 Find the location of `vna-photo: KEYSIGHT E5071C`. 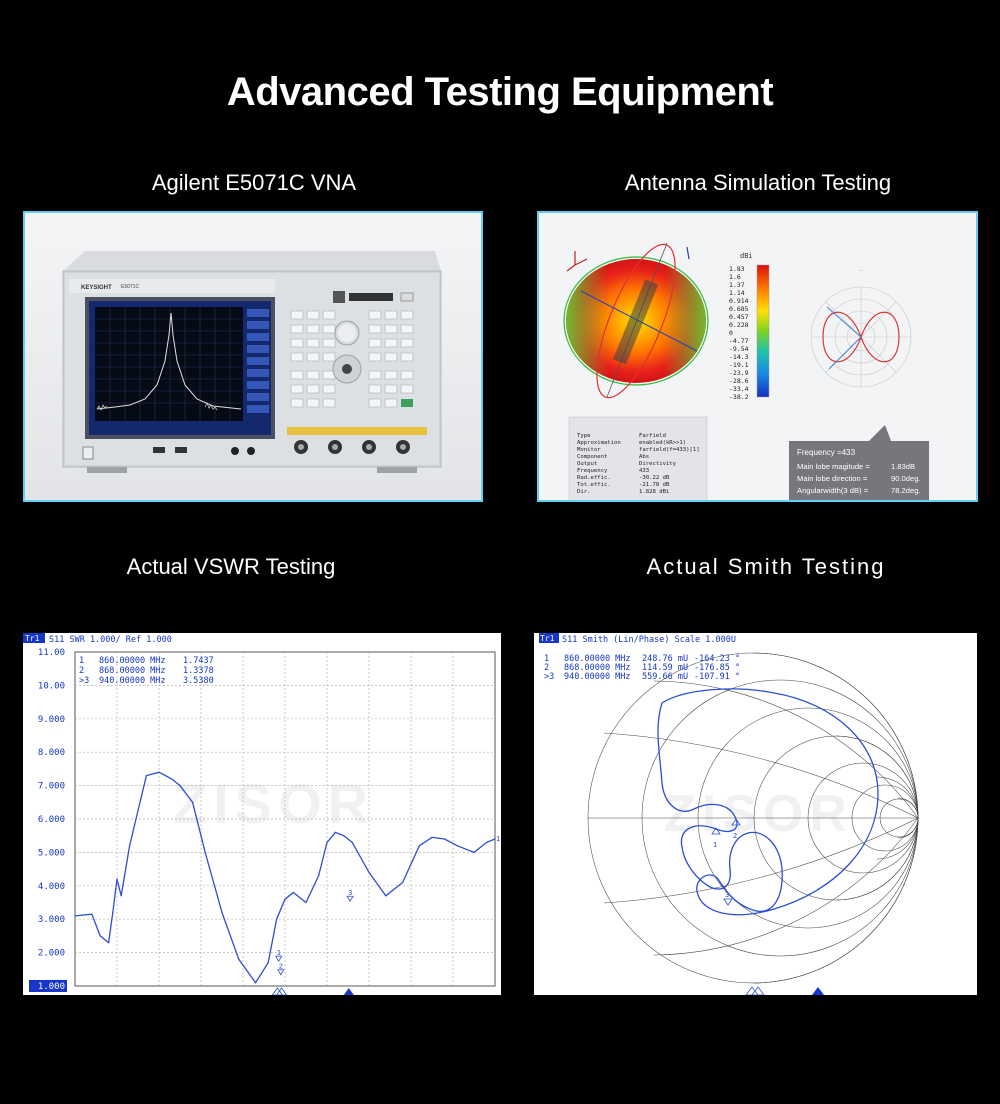

vna-photo: KEYSIGHT E5071C is located at coordinates (253, 356).